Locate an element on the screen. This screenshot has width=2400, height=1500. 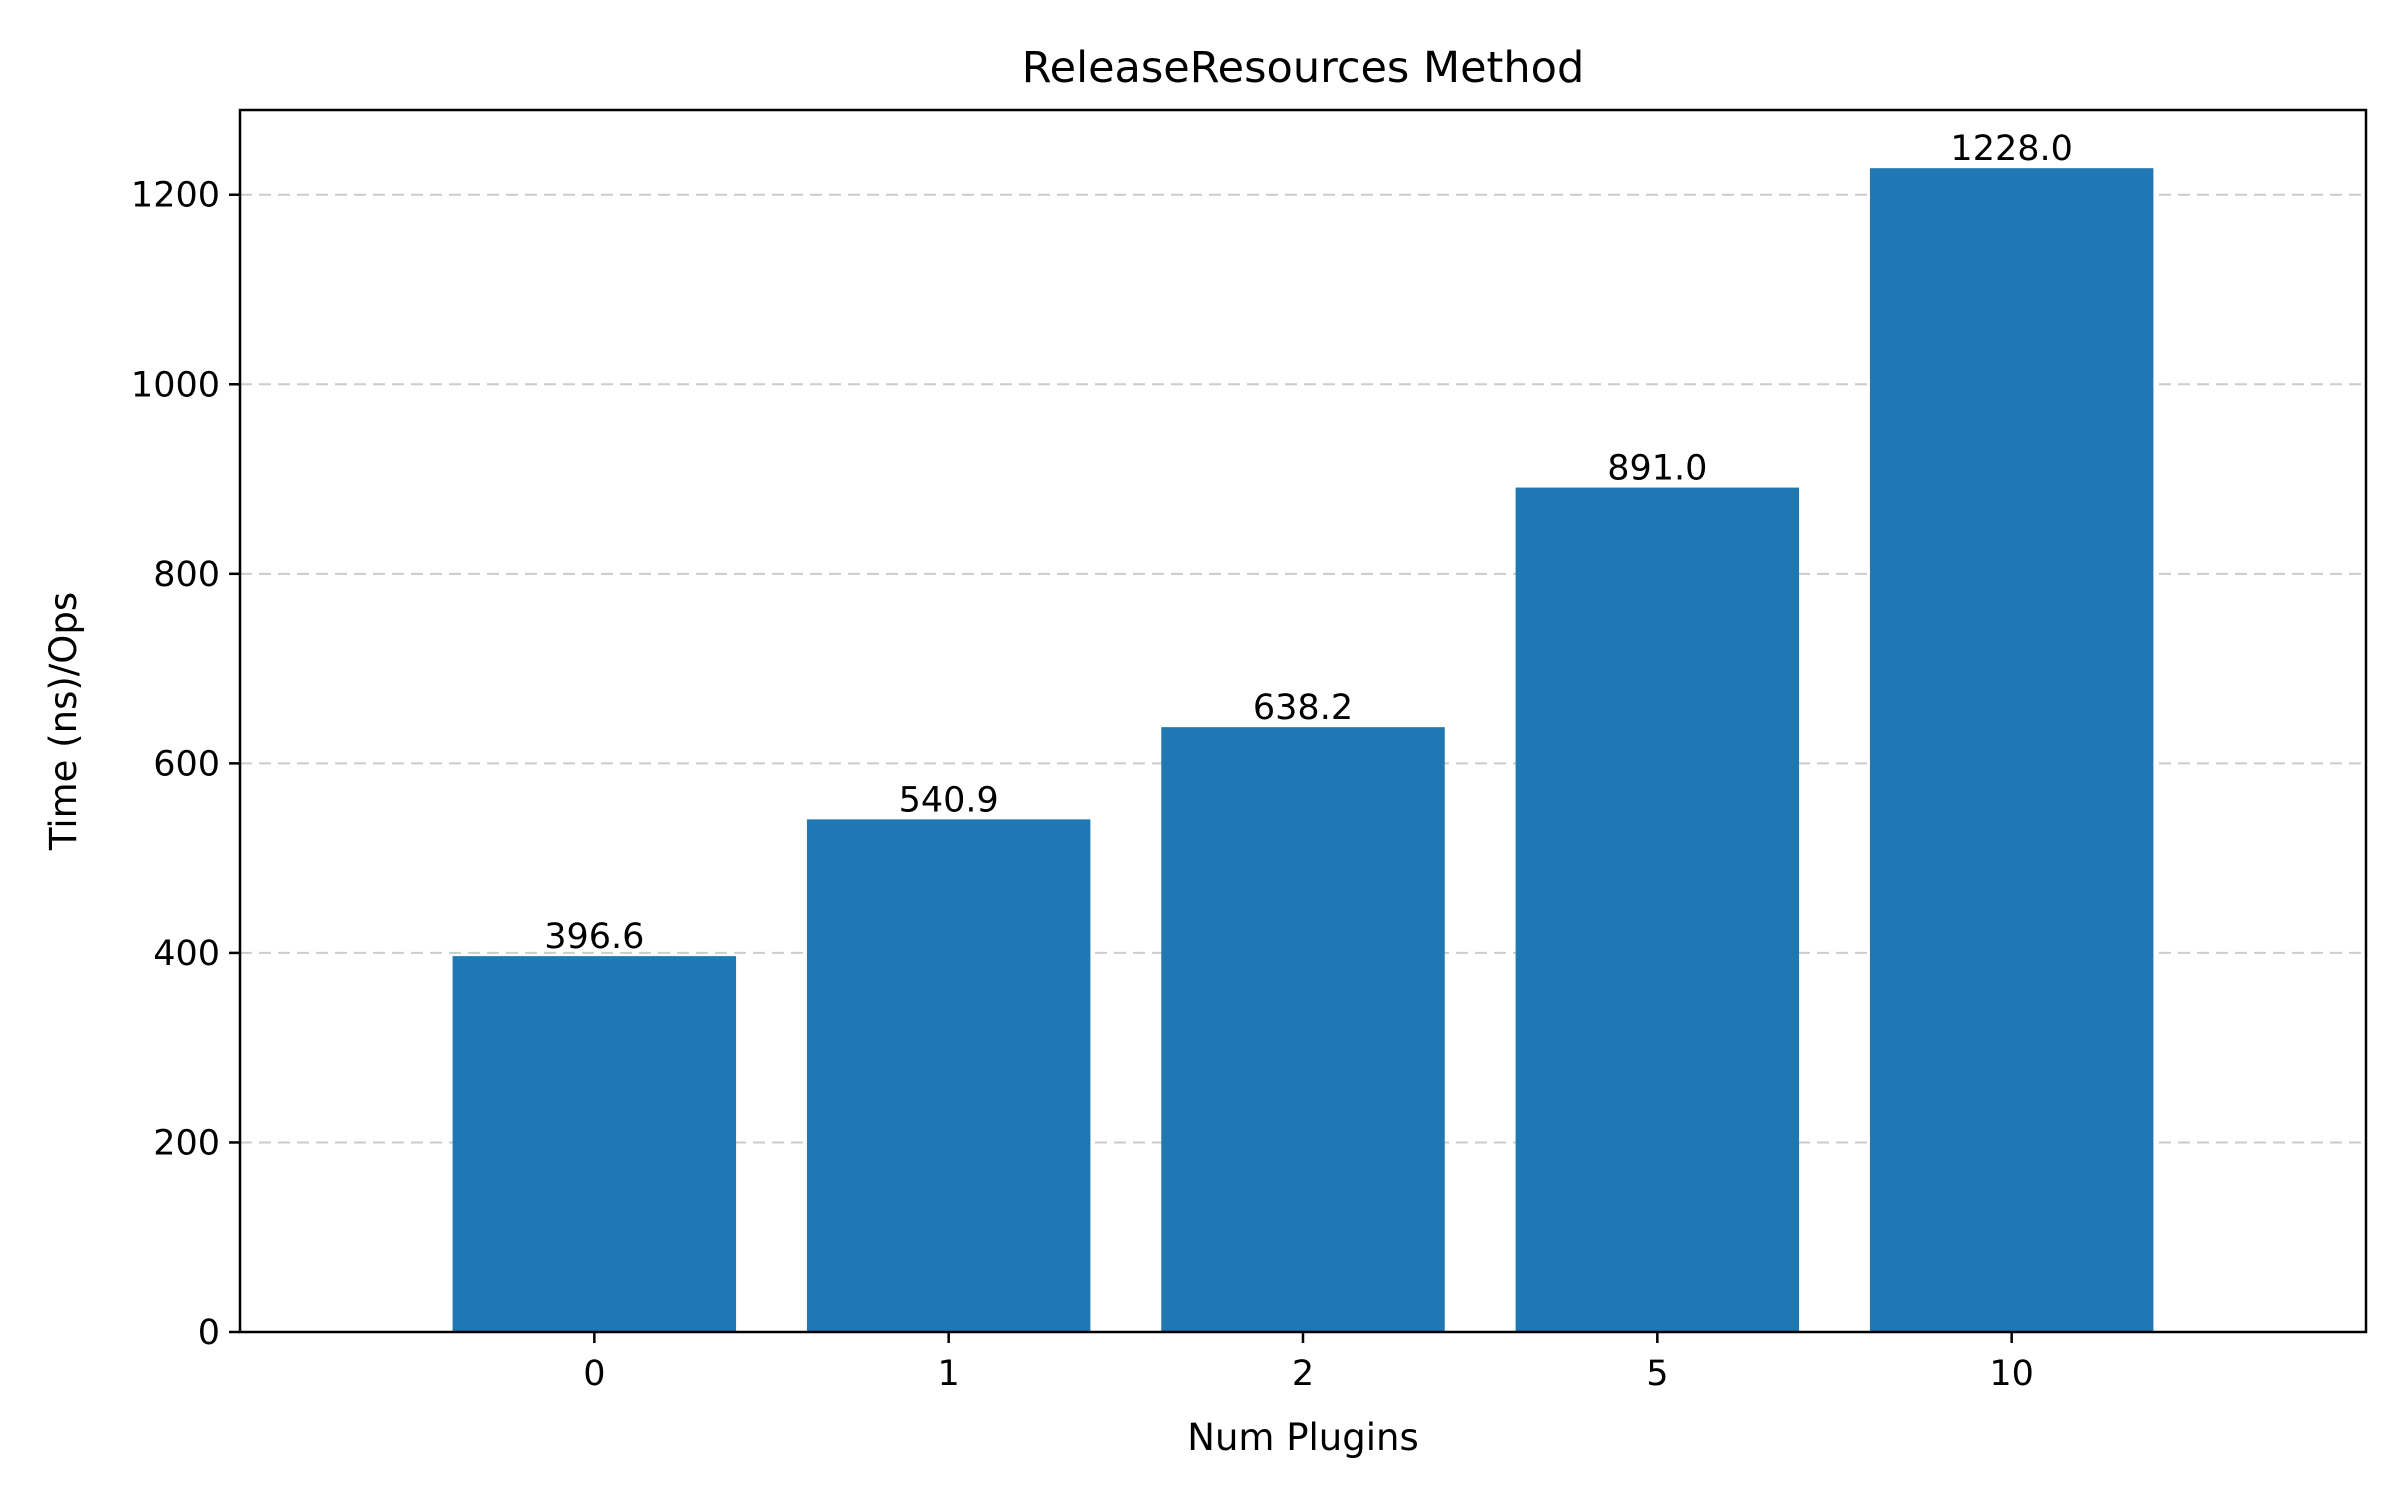
x-tick-label: 0 is located at coordinates (594, 1374).